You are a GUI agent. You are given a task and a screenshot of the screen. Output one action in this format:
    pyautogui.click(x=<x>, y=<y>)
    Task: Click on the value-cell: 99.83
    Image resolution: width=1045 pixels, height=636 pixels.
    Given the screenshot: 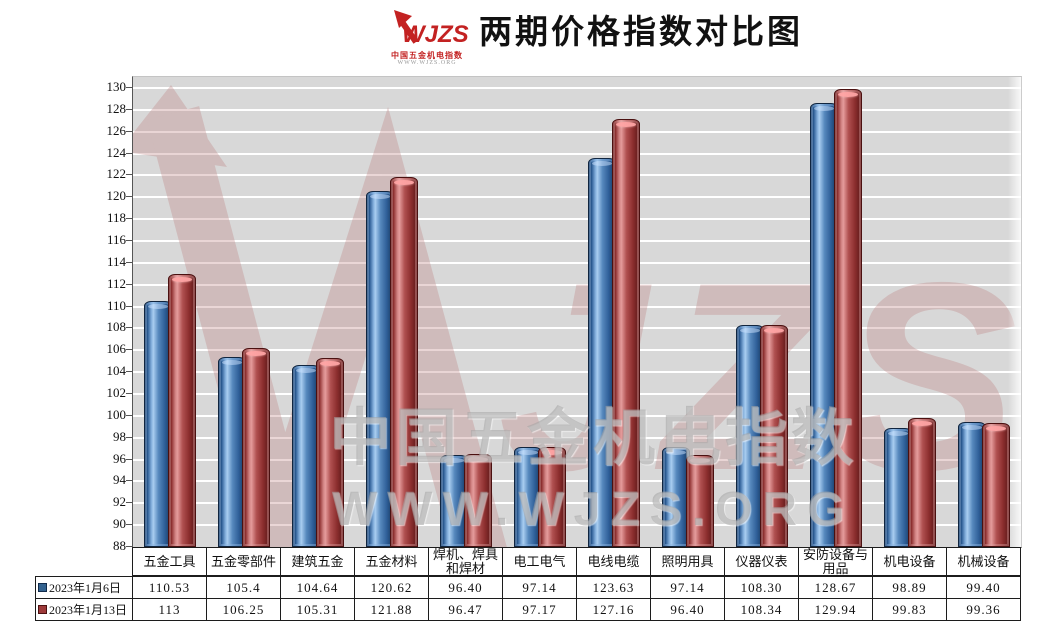 What is the action you would take?
    pyautogui.click(x=909, y=609)
    